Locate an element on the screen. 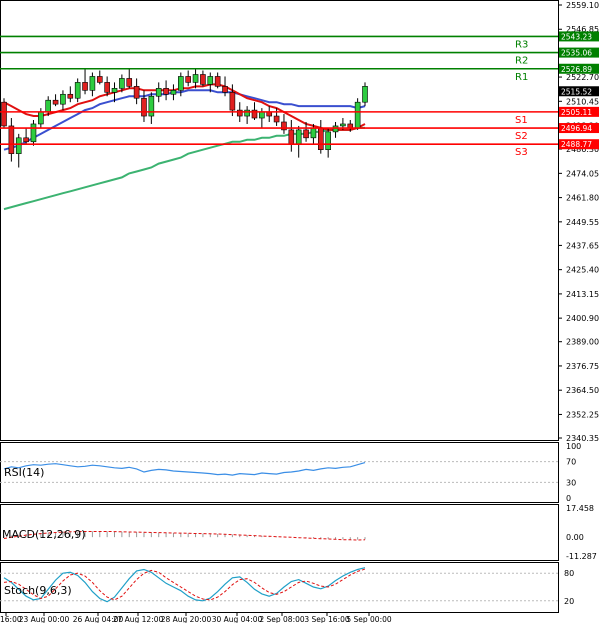 Image resolution: width=600 pixels, height=627 pixels. price-axis-tick-label: 2389.00 is located at coordinates (582, 342).